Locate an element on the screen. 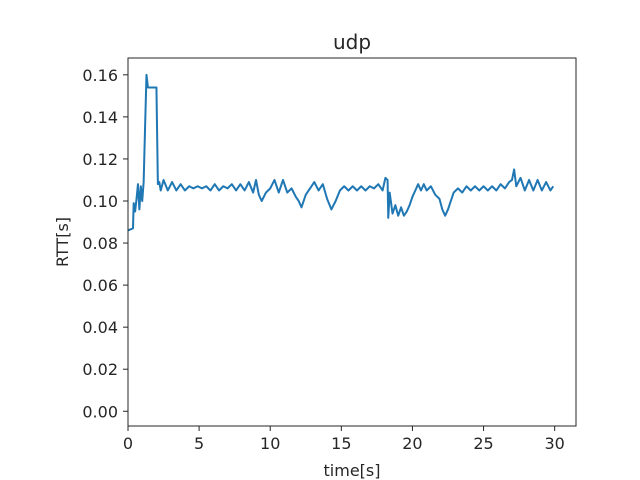  x-tick-label: 30 is located at coordinates (554, 443).